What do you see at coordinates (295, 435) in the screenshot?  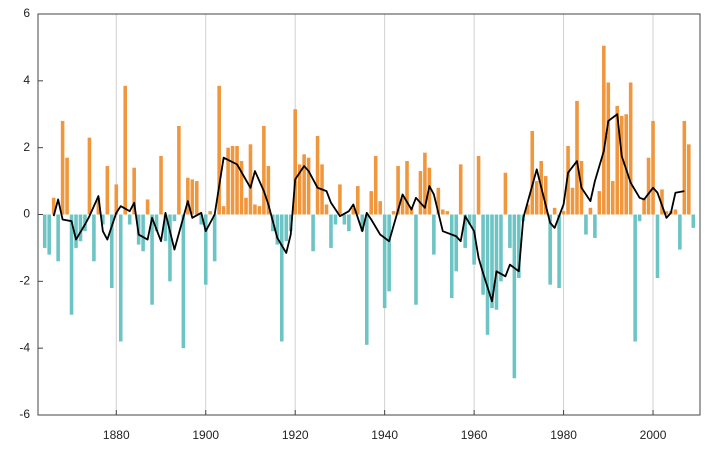 I see `x-tick-label: 1920` at bounding box center [295, 435].